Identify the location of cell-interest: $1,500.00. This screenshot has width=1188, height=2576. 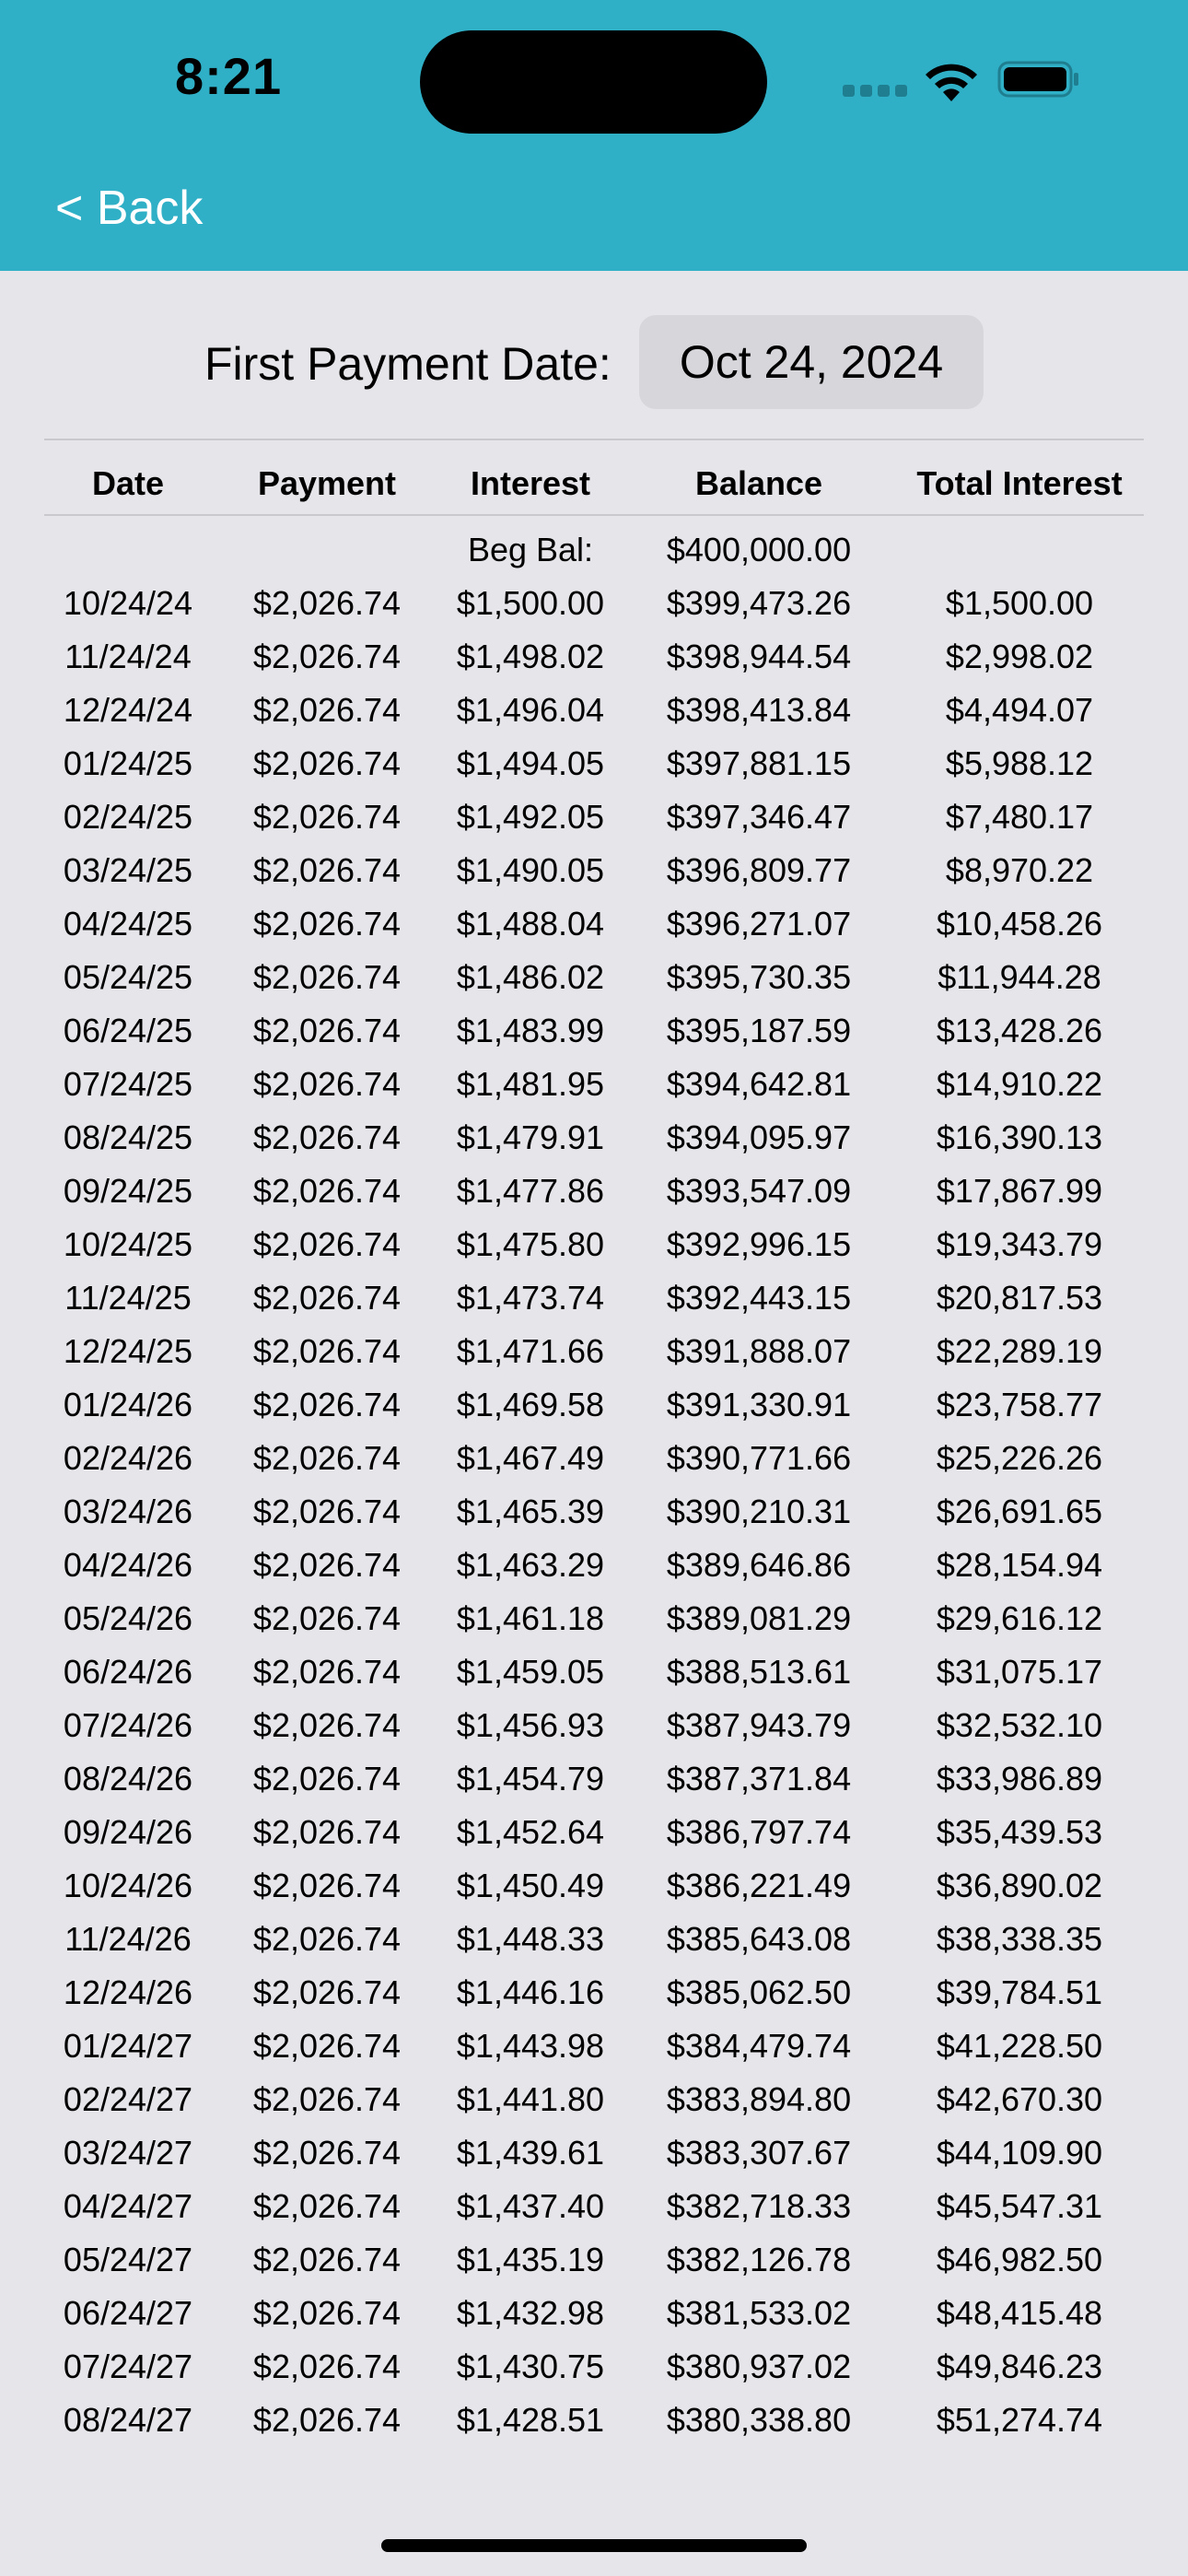
(530, 603).